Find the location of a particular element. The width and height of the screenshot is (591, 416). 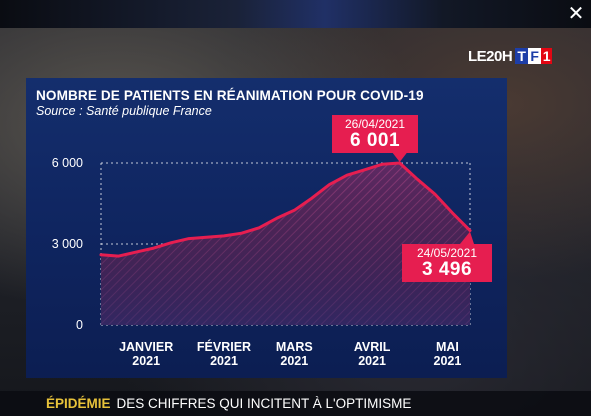

close-icon: ✕ is located at coordinates (576, 13).